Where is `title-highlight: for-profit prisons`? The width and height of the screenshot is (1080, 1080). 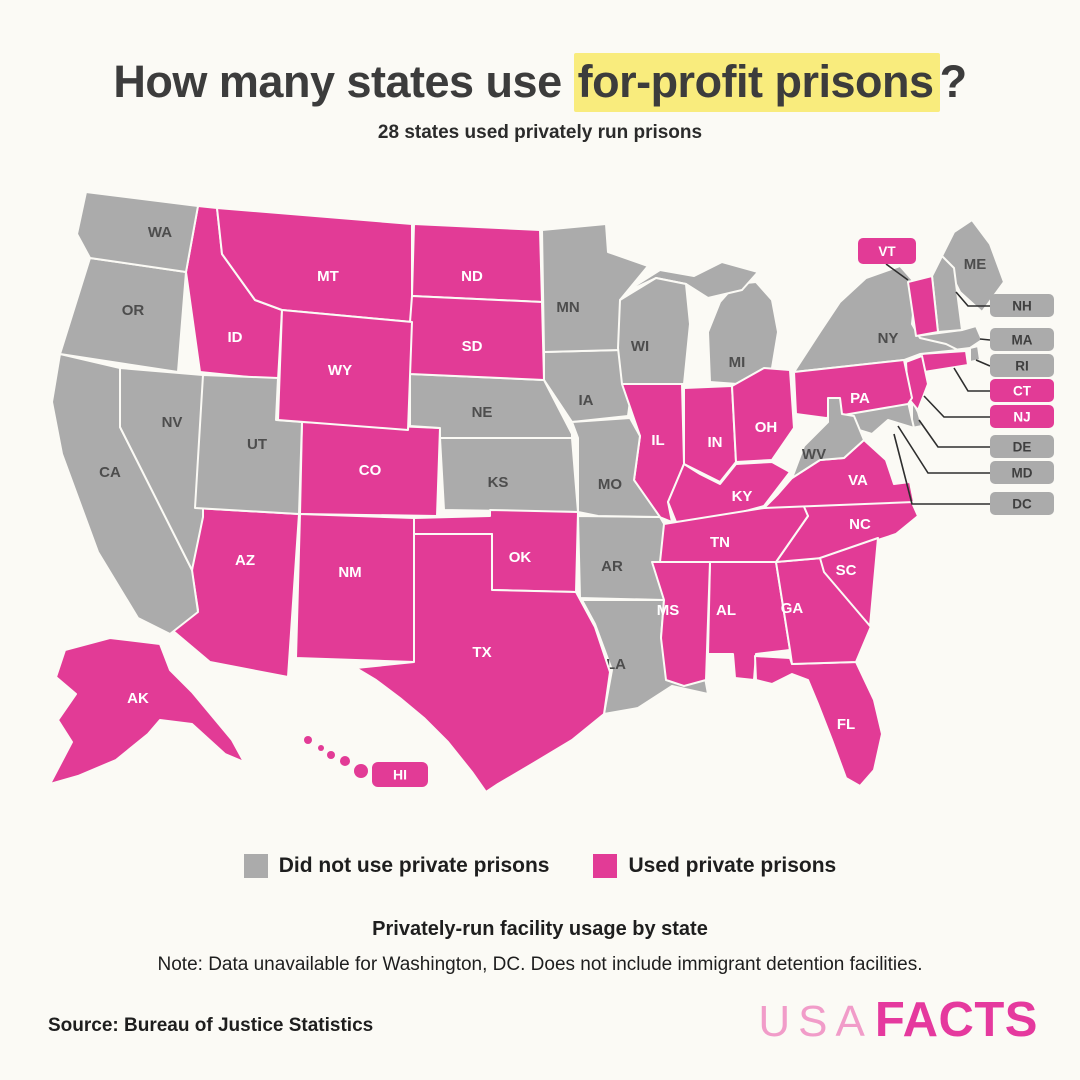 title-highlight: for-profit prisons is located at coordinates (756, 82).